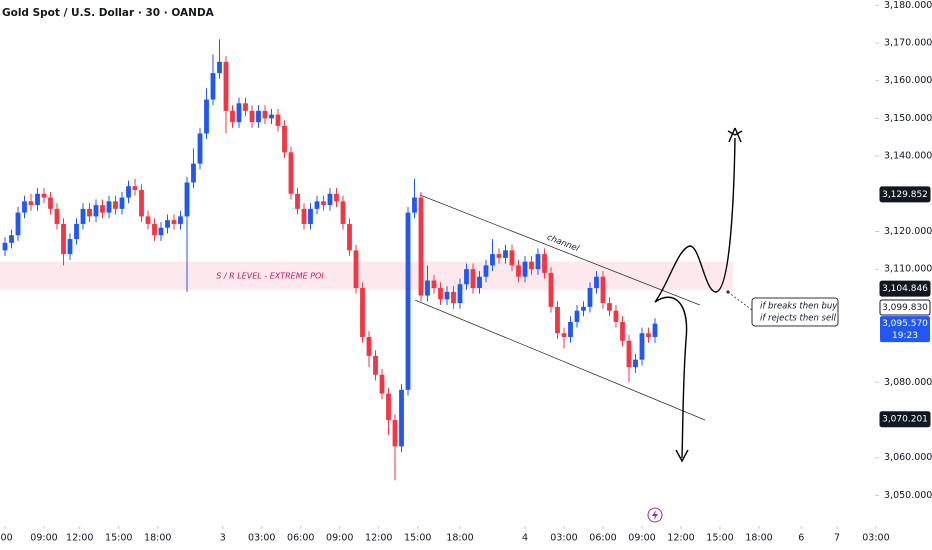  What do you see at coordinates (908, 5) in the screenshot?
I see `y-tick-label: 3,180.000` at bounding box center [908, 5].